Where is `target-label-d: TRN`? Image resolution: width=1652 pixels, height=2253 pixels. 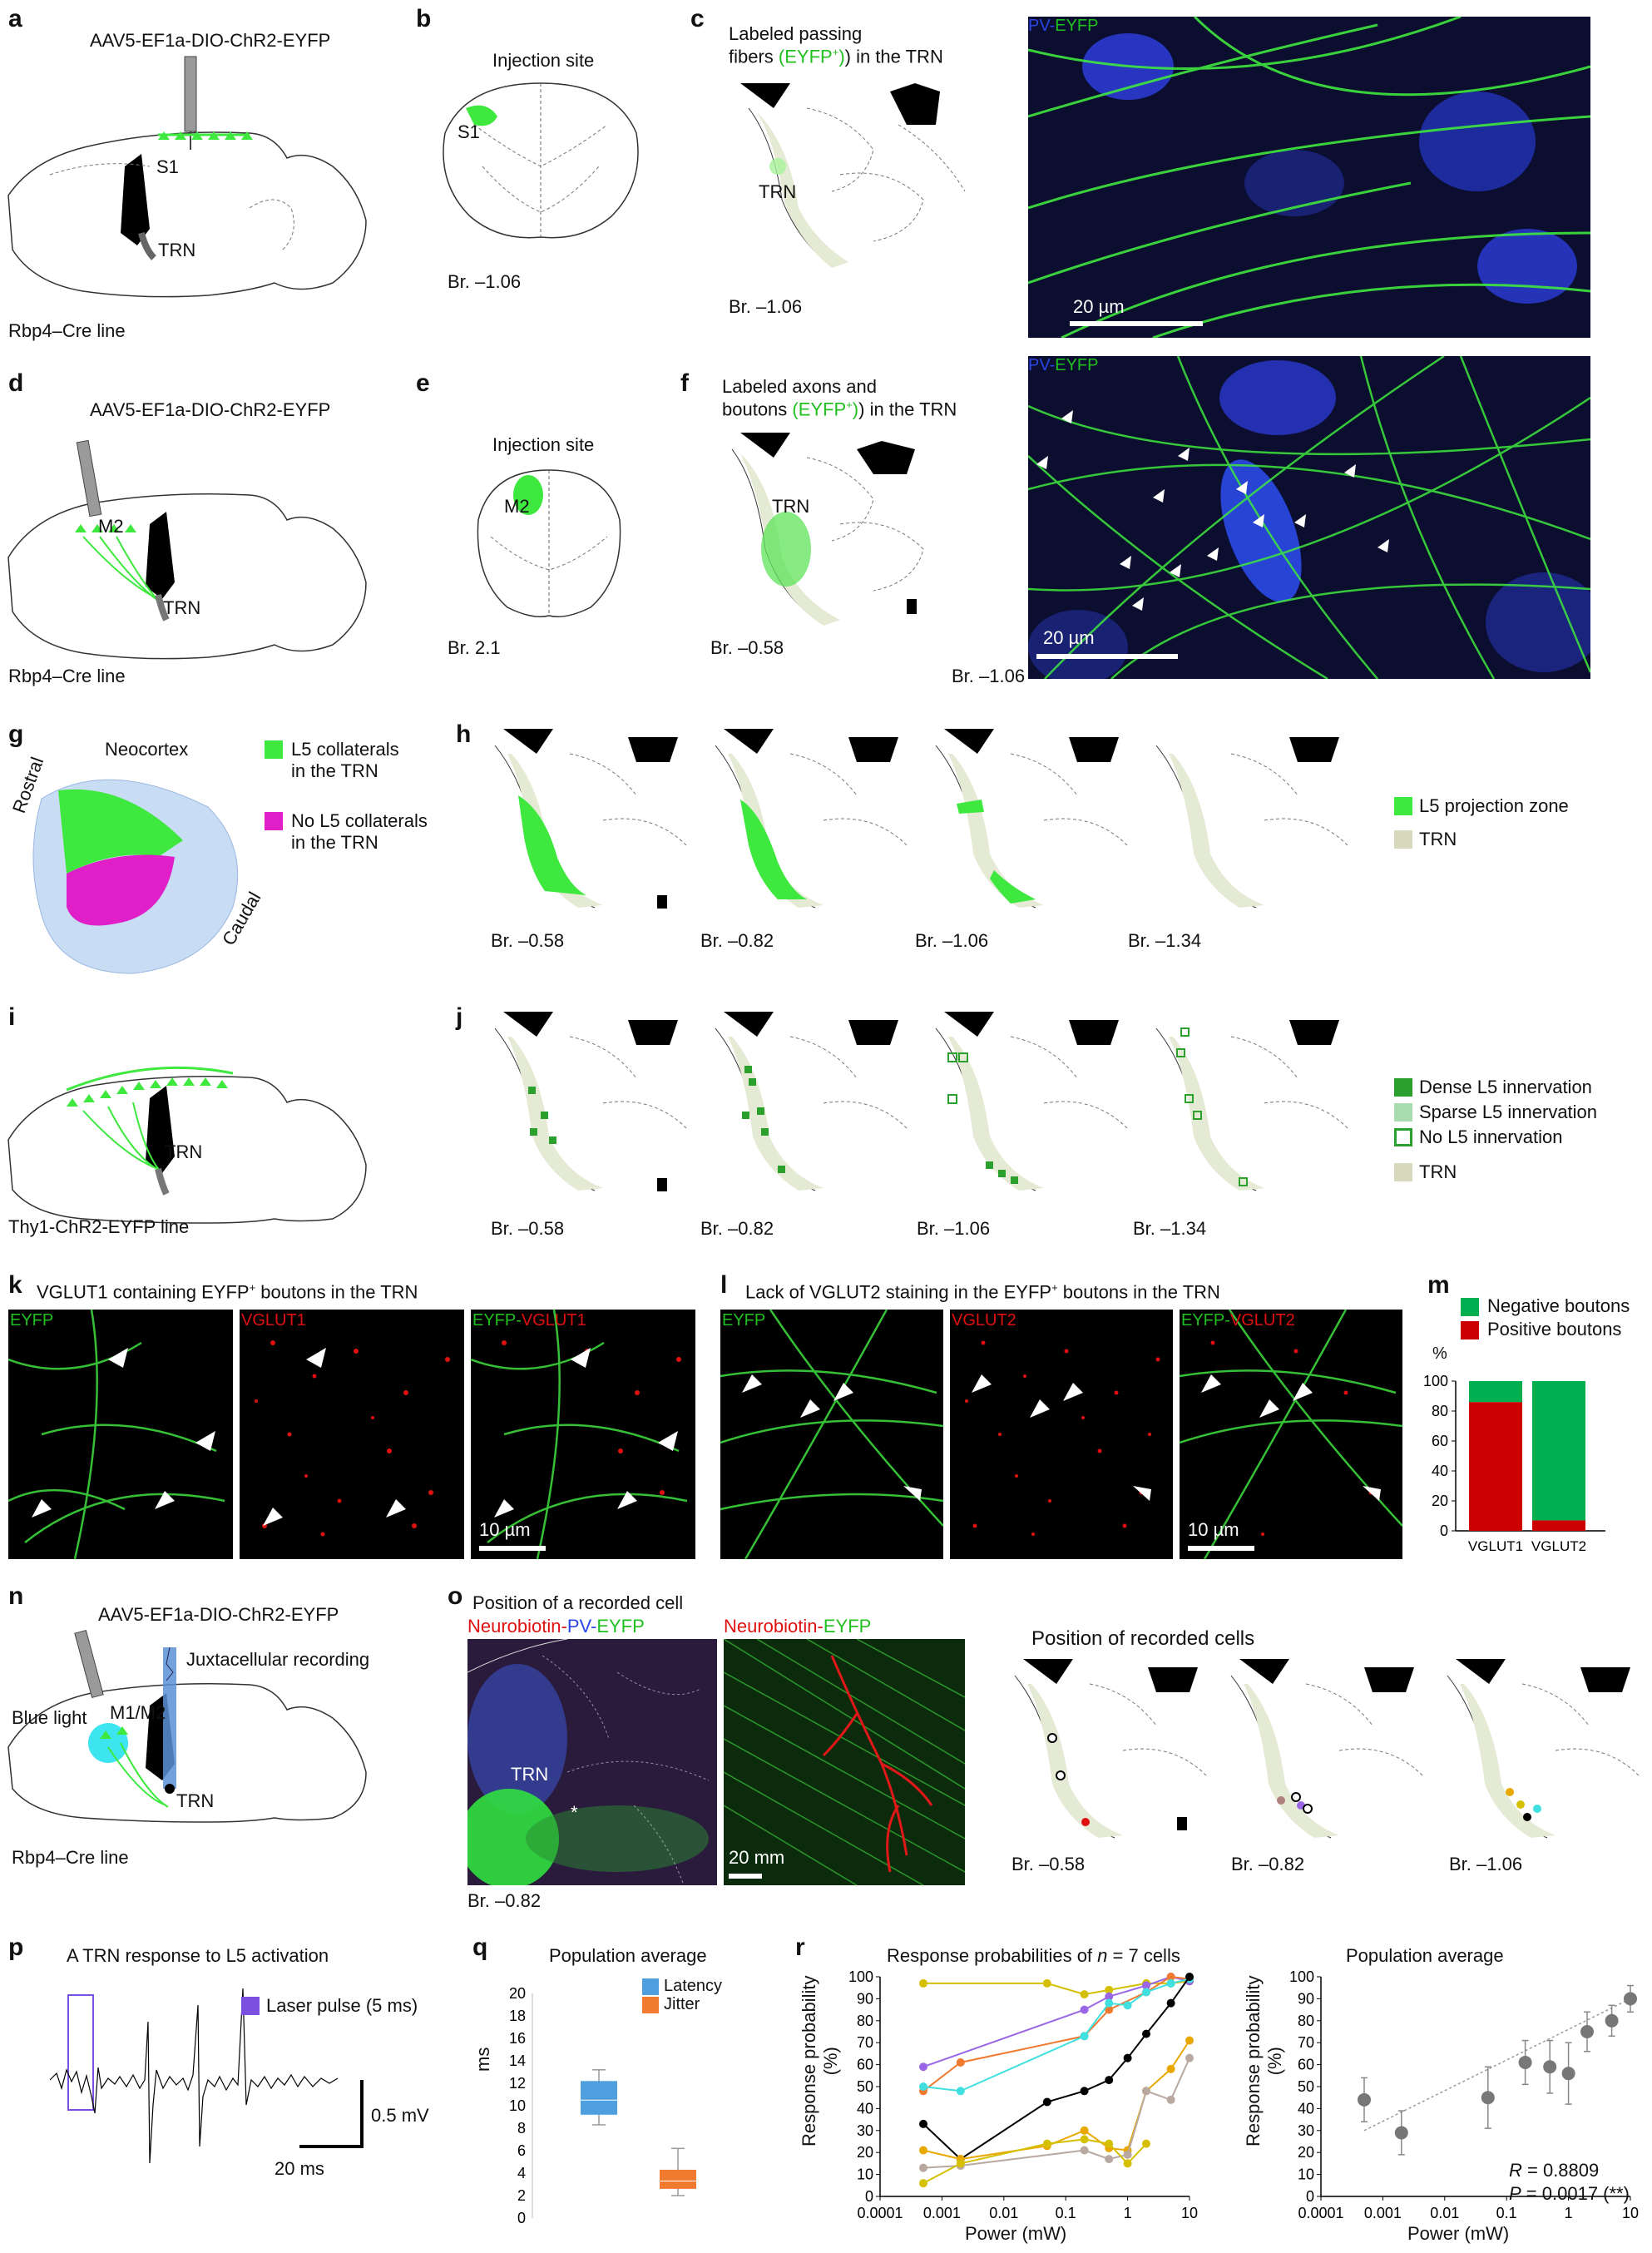
target-label-d: TRN is located at coordinates (182, 607).